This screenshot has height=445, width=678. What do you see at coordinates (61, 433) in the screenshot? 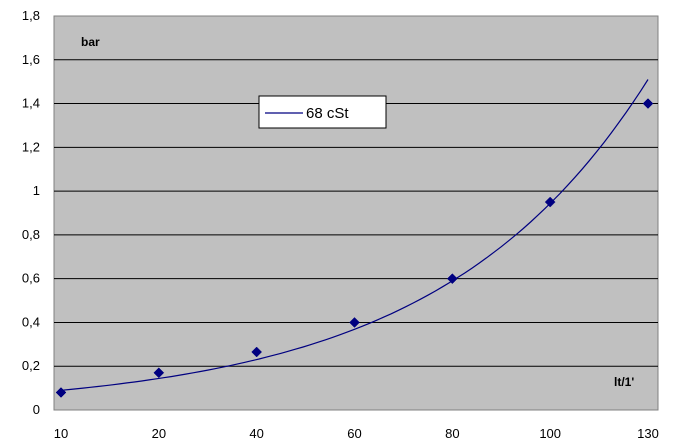
I see `x-tick-label: 10` at bounding box center [61, 433].